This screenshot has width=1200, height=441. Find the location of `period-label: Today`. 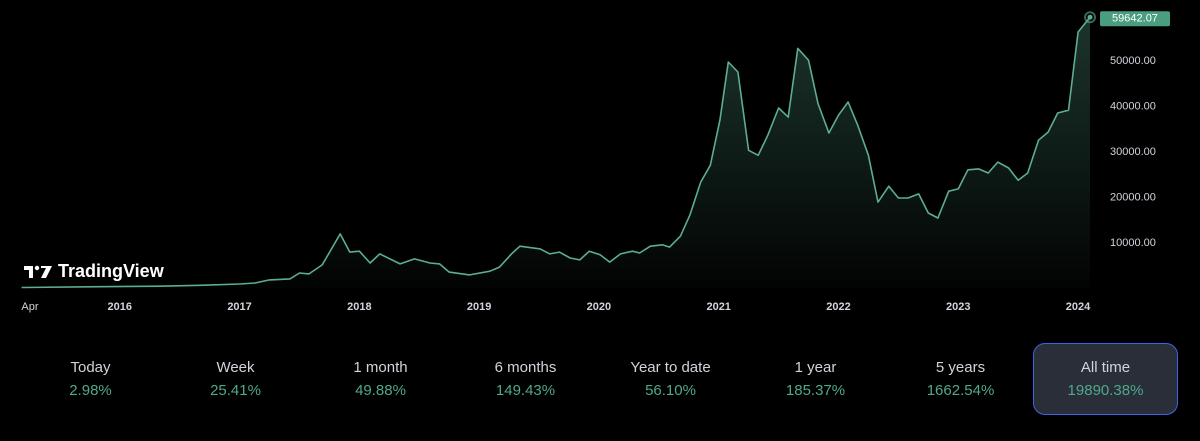

period-label: Today is located at coordinates (90, 367).